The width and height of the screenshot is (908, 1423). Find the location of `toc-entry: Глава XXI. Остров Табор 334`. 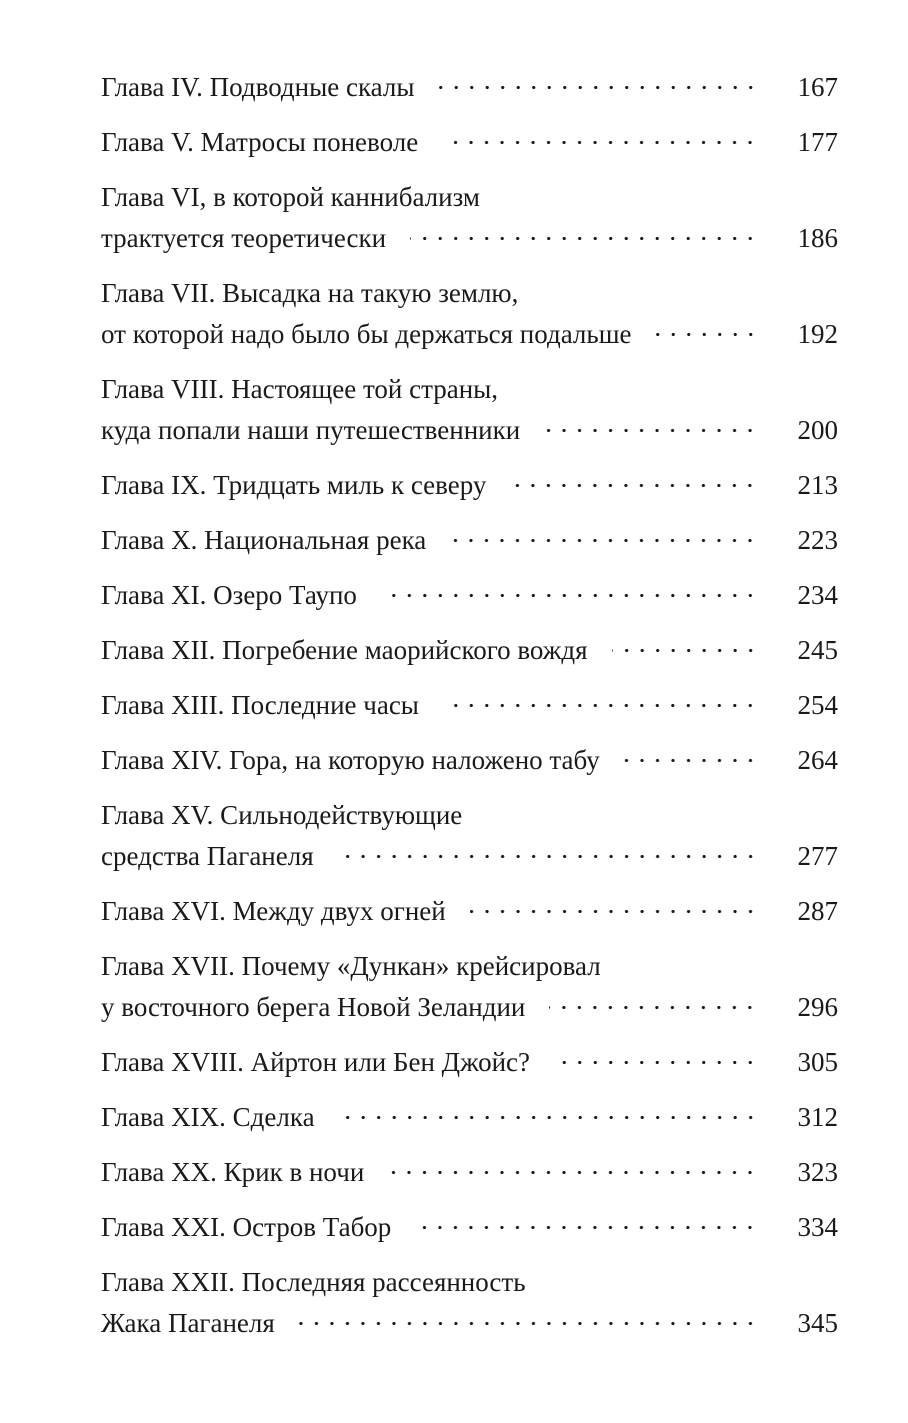

toc-entry: Глава XXI. Остров Табор 334 is located at coordinates (469, 1227).